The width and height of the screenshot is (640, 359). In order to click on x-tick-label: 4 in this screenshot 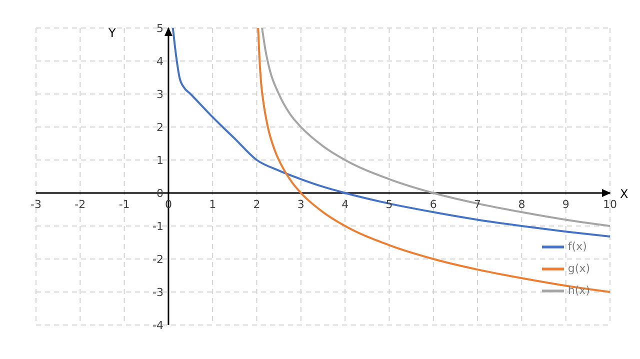, I will do `click(345, 204)`.